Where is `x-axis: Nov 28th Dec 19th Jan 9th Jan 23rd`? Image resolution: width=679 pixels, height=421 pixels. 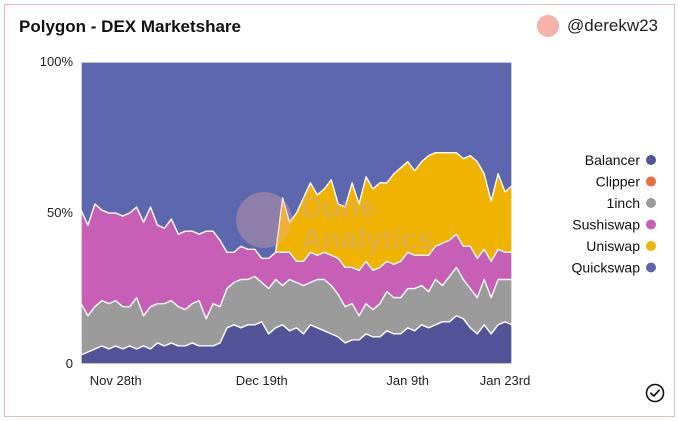
x-axis: Nov 28th Dec 19th Jan 9th Jan 23rd is located at coordinates (310, 380).